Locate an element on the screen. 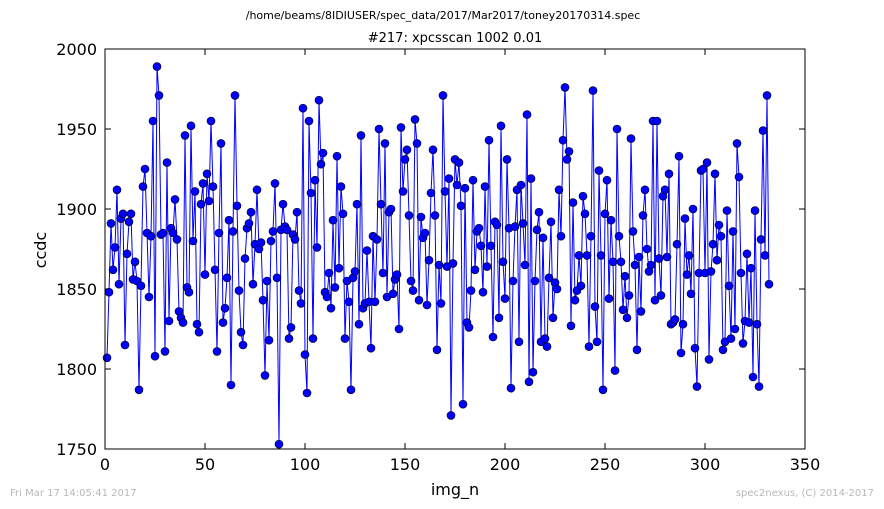  chart-title: #217: xpcsscan 1002 0.01 is located at coordinates (455, 38).